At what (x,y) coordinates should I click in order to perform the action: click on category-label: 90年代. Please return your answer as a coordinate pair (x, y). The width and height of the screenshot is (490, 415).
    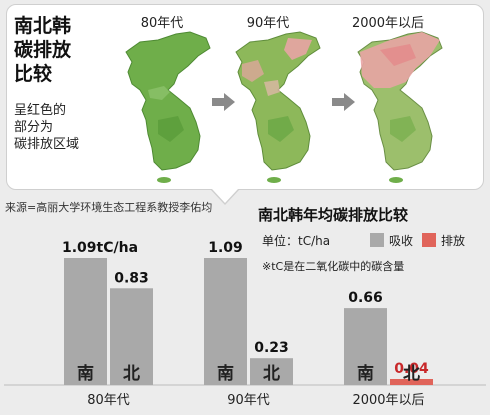
    Looking at the image, I should click on (248, 400).